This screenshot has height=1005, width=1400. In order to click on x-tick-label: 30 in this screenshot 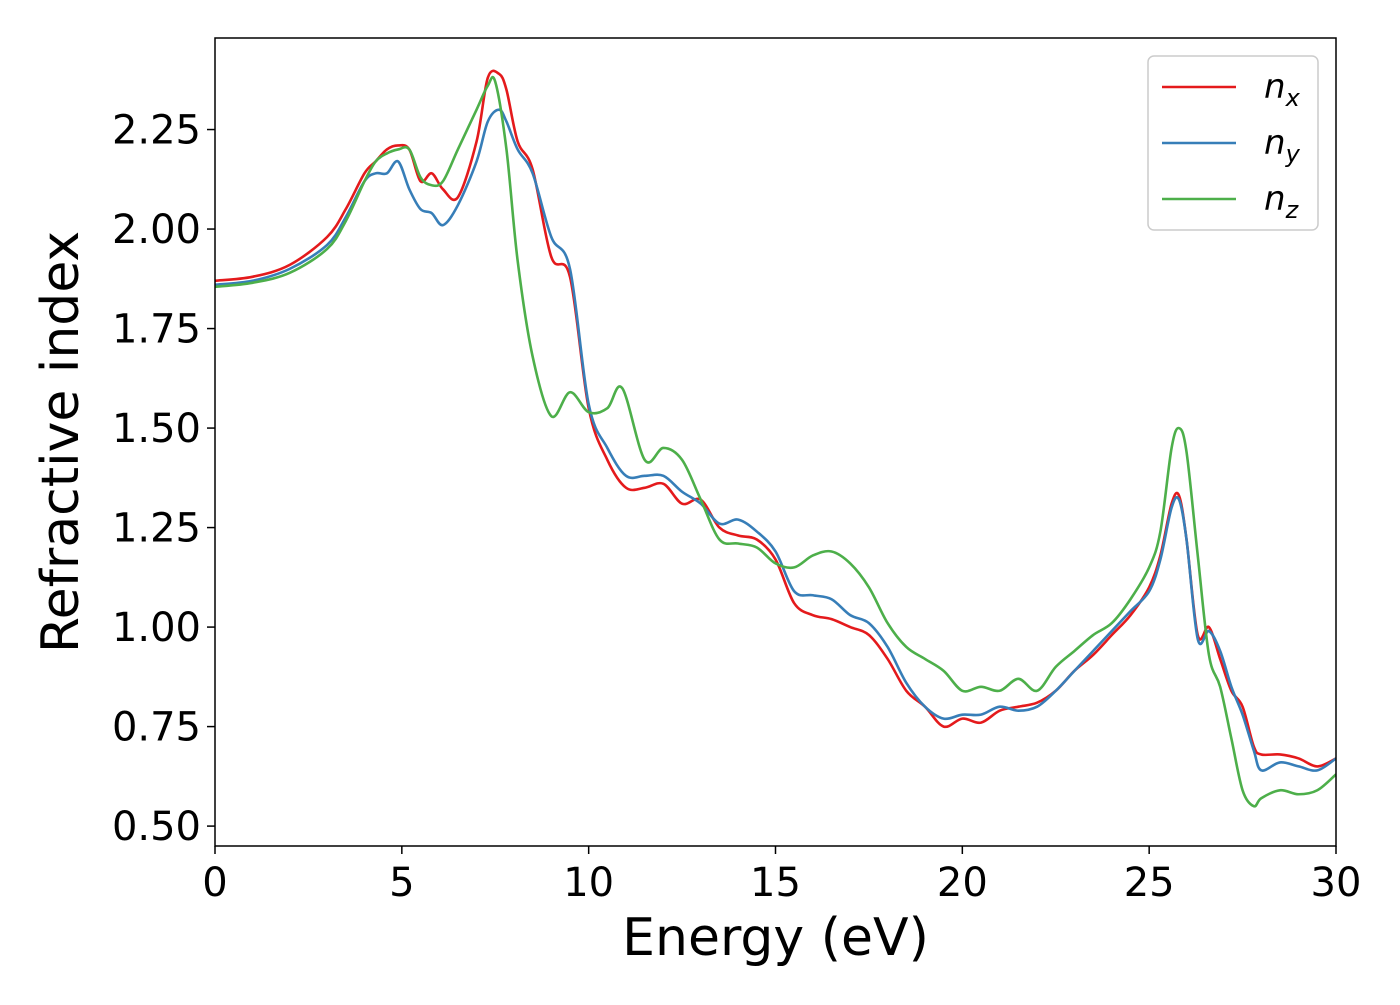, I will do `click(1336, 883)`.